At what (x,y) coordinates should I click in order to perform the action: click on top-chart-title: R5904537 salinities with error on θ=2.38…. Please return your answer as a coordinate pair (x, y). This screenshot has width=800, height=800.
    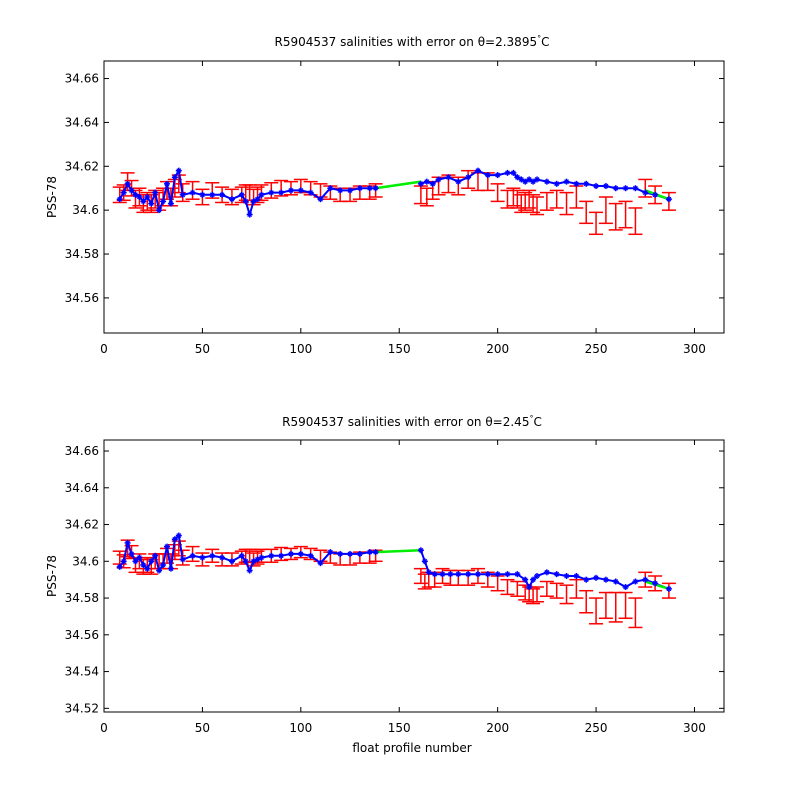
    Looking at the image, I should click on (412, 41).